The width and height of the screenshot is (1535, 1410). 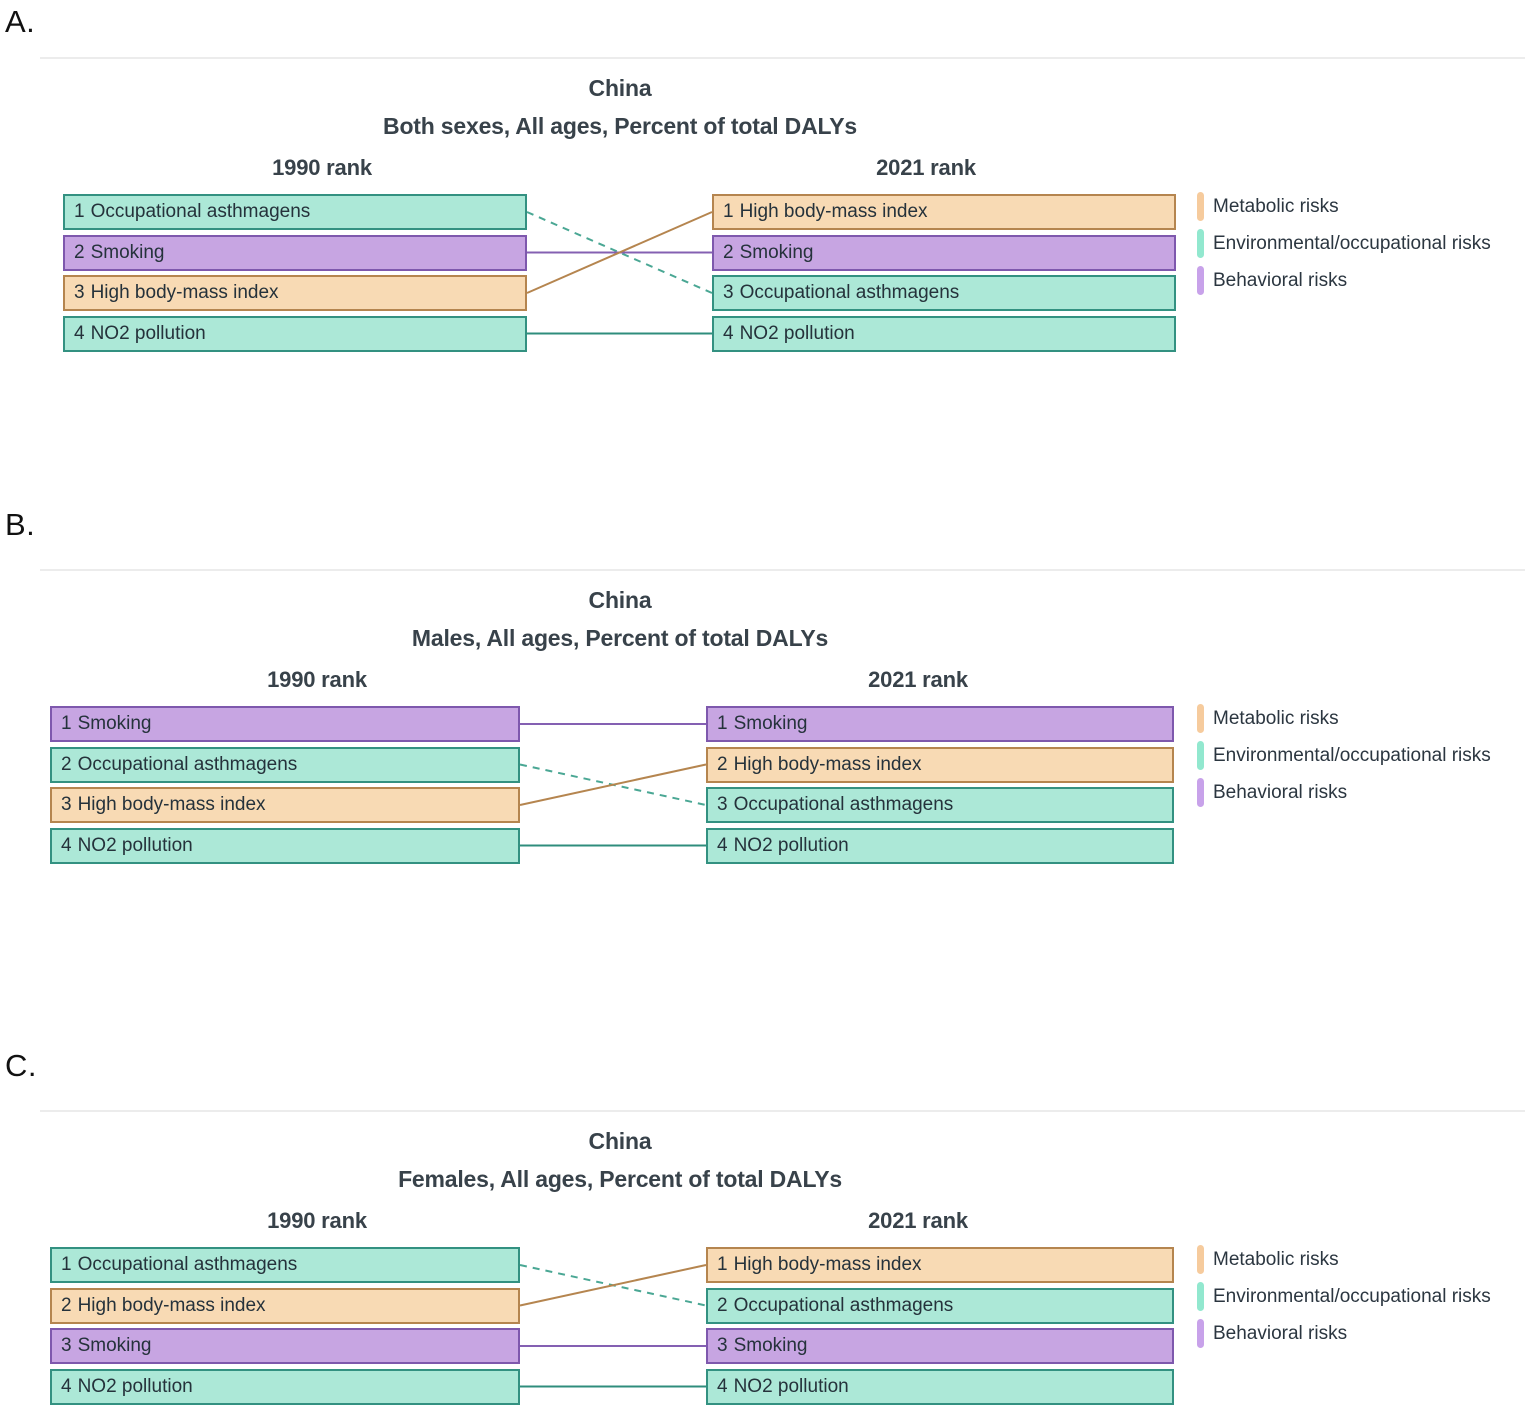 I want to click on panel-subtitle: Males, All ages, Percent of total DALYs, so click(x=620, y=638).